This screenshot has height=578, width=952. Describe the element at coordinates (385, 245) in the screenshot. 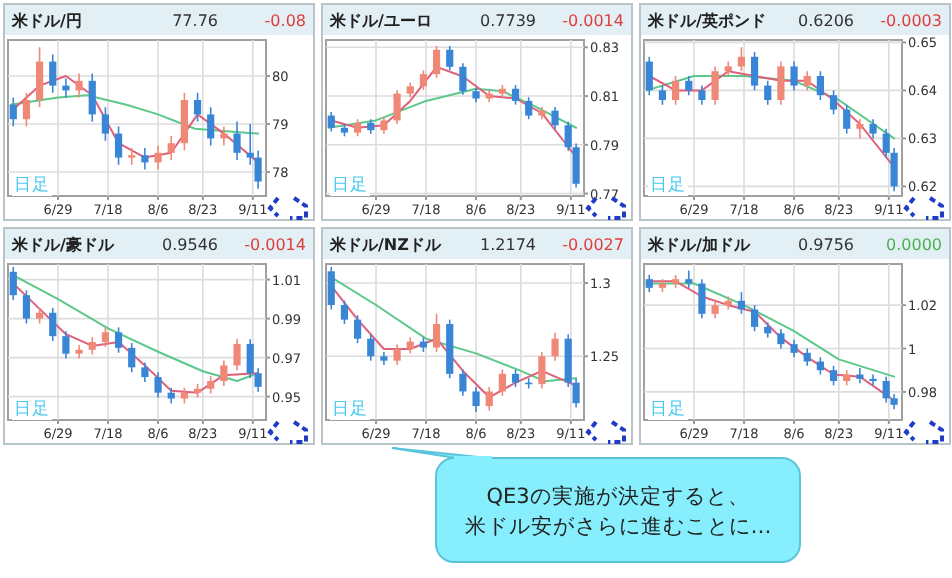

I see `chart-title: 米ドル/NZドル` at that location.